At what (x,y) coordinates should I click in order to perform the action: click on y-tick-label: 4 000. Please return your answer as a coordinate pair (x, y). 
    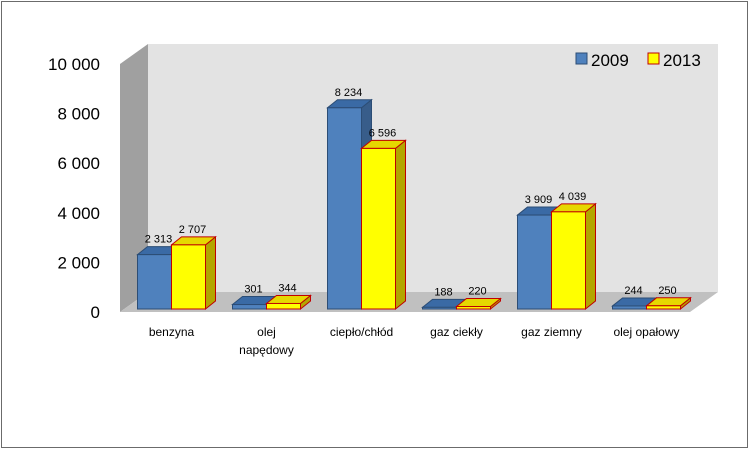
    Looking at the image, I should click on (78, 213).